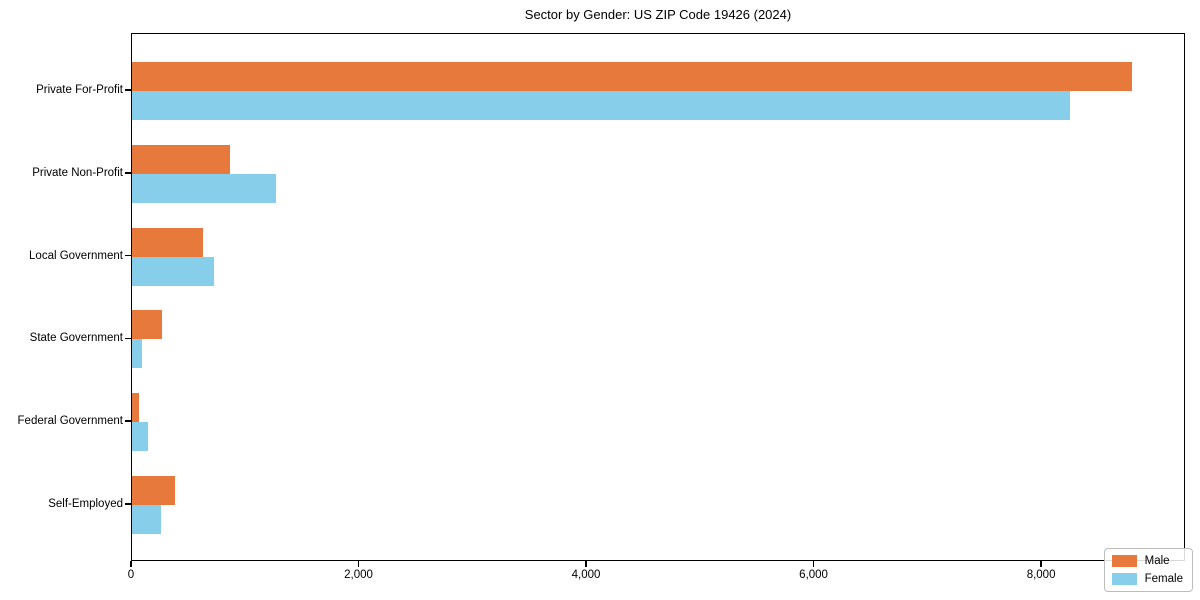  I want to click on x-tick-label: 4,000, so click(586, 575).